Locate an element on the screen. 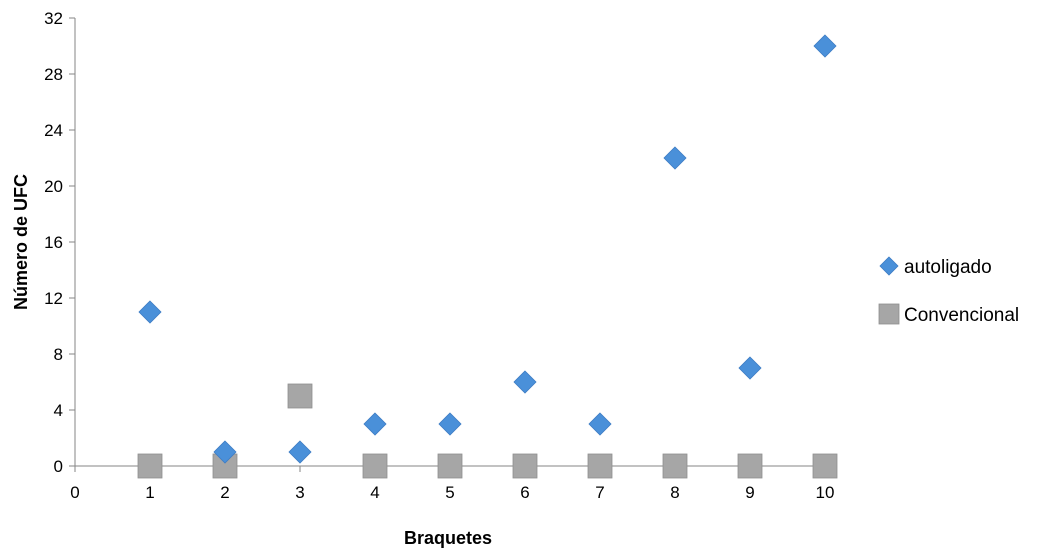 This screenshot has height=553, width=1053. legend-diamond-marker is located at coordinates (889, 266).